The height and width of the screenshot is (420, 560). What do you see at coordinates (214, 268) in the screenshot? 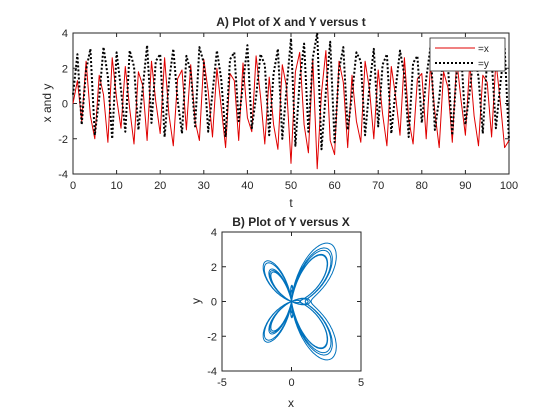
I see `panel-b-y-tick-label: 2` at bounding box center [214, 268].